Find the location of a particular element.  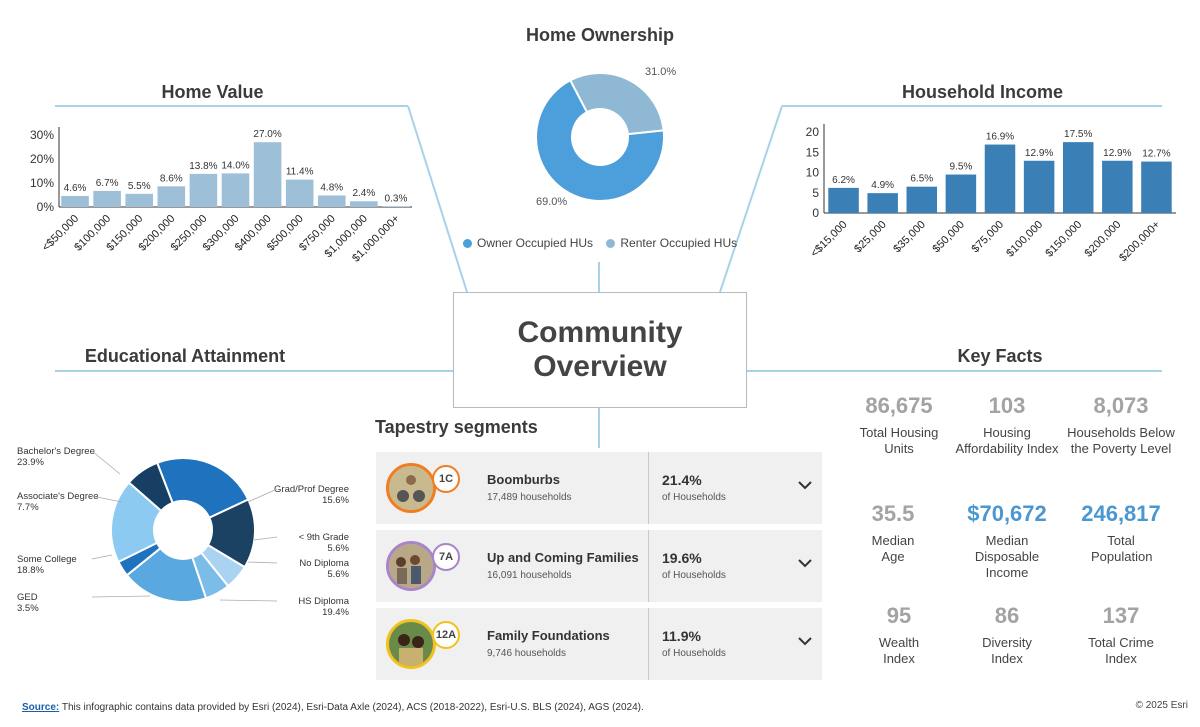

slice-label: Bachelor's Degree is located at coordinates (56, 451).